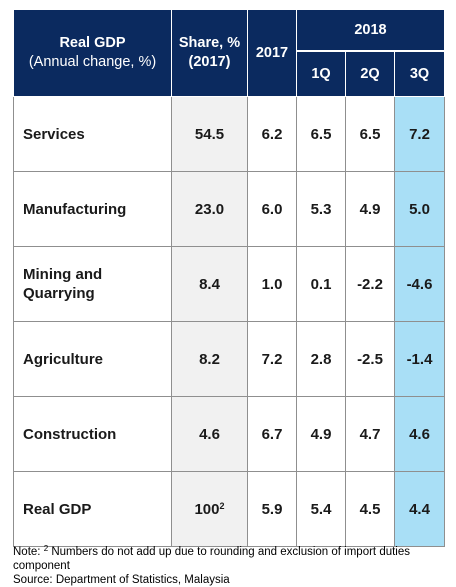  What do you see at coordinates (27, 552) in the screenshot?
I see `note-prefix: Note:` at bounding box center [27, 552].